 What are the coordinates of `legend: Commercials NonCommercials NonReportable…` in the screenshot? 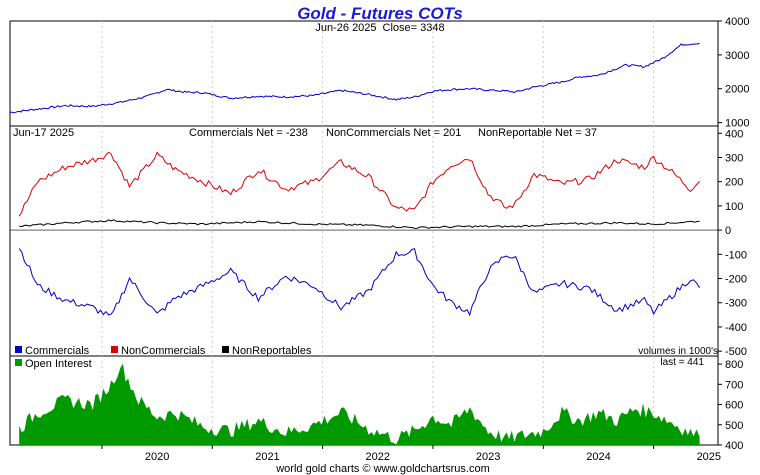 It's located at (366, 351).